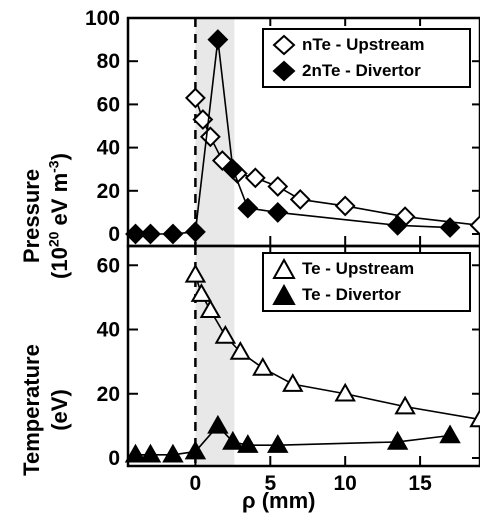 The height and width of the screenshot is (522, 480). What do you see at coordinates (284, 45) in the screenshot?
I see `open-diamond-icon` at bounding box center [284, 45].